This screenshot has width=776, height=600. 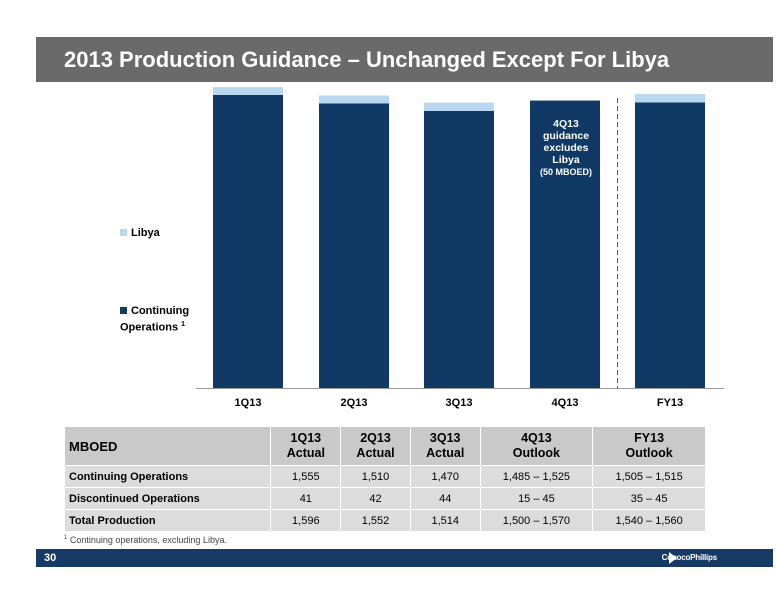 I want to click on table-cell: 1,552, so click(x=375, y=520).